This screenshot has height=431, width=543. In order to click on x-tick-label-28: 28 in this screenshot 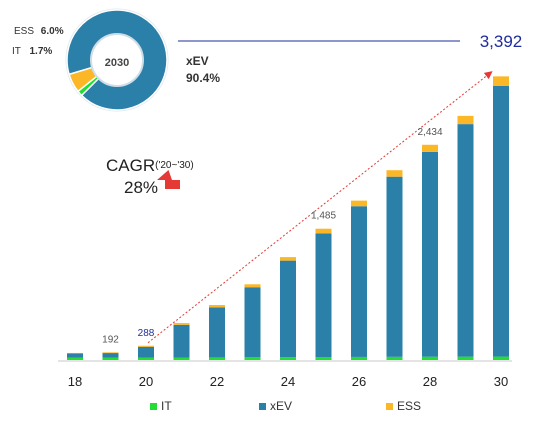, I will do `click(430, 381)`.